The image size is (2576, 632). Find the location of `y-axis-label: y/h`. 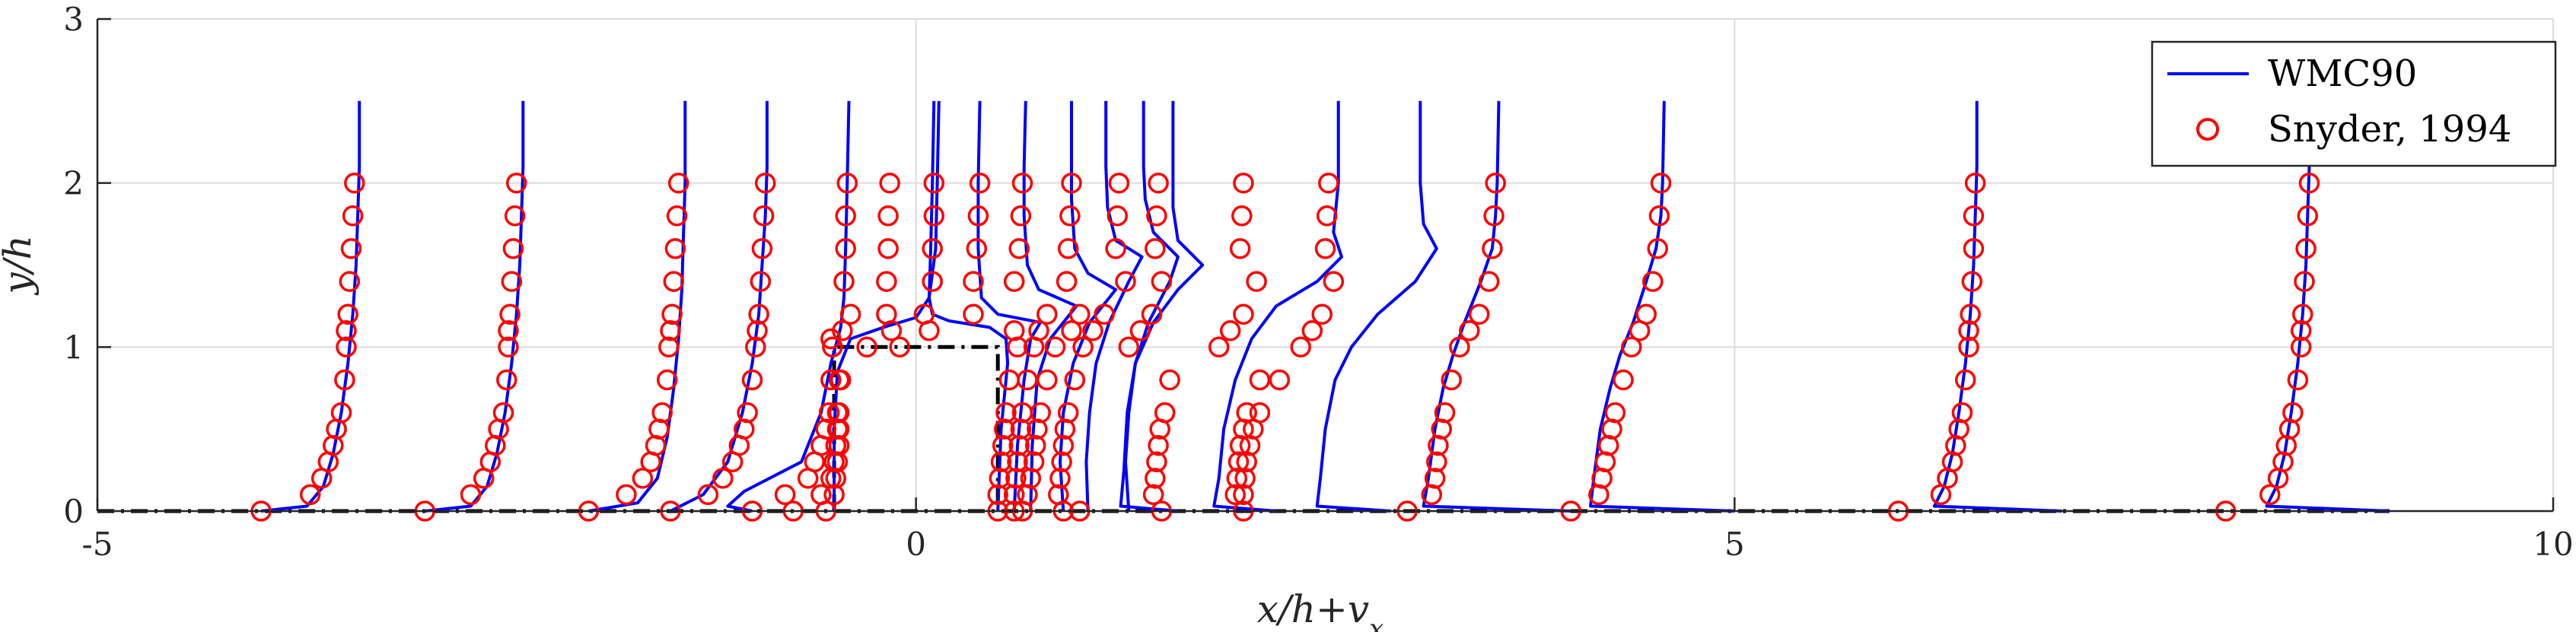

y-axis-label: y/h is located at coordinates (20, 265).